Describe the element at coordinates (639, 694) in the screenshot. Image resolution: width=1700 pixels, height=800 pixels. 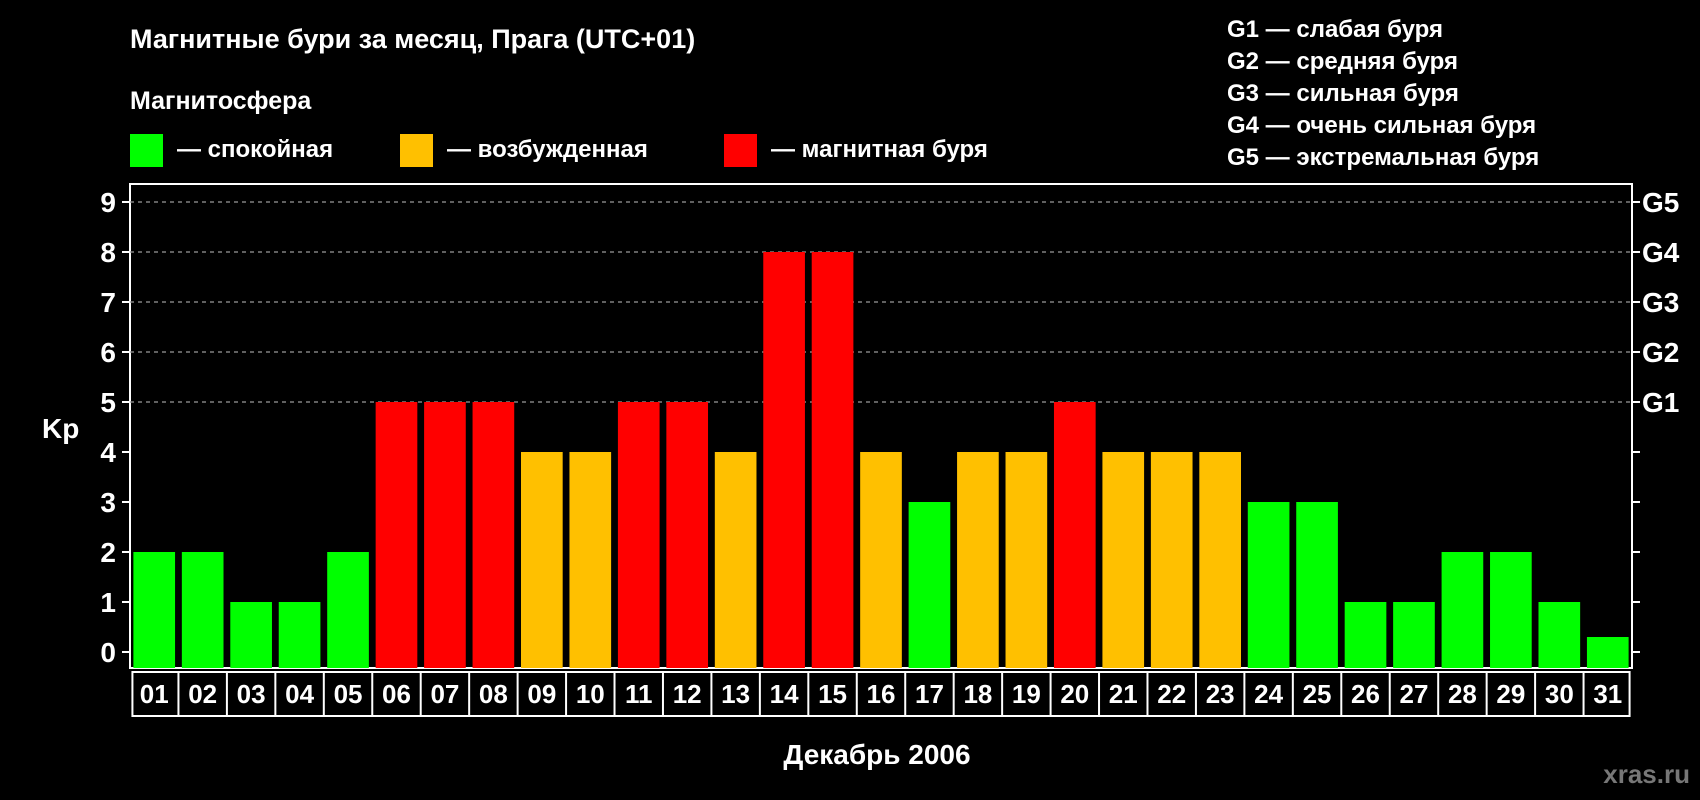
I see `x-tick-label-11: 11` at that location.